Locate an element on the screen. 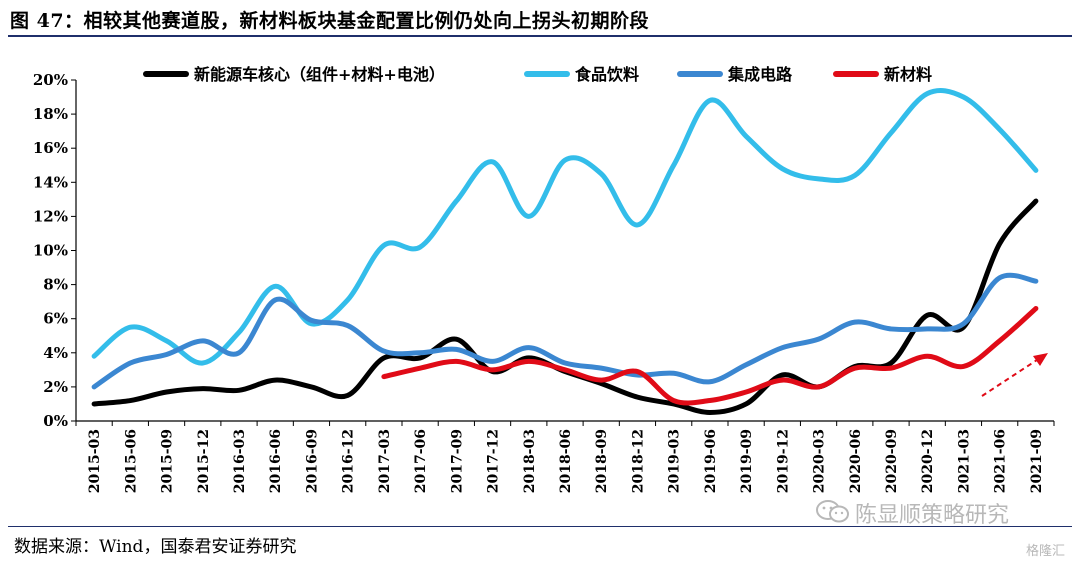  y-tick-label: 12% is located at coordinates (50, 216).